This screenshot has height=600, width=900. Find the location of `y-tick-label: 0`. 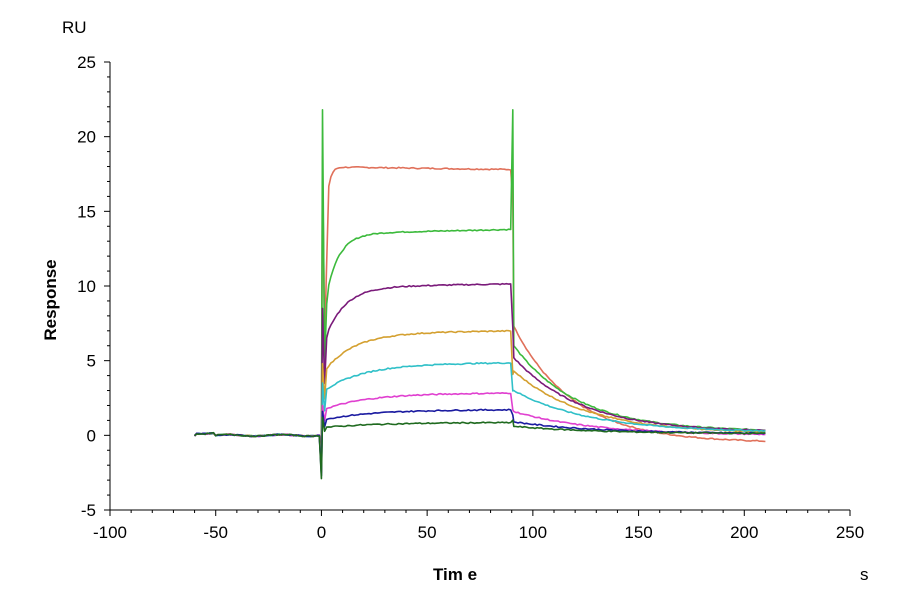

y-tick-label: 0 is located at coordinates (91, 435).